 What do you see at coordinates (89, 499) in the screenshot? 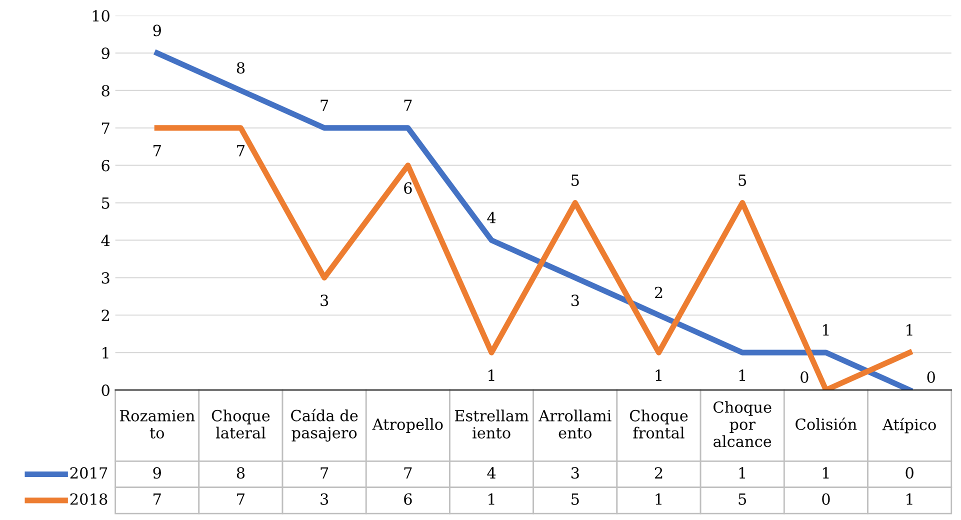
I see `legend-label: 2018` at bounding box center [89, 499].